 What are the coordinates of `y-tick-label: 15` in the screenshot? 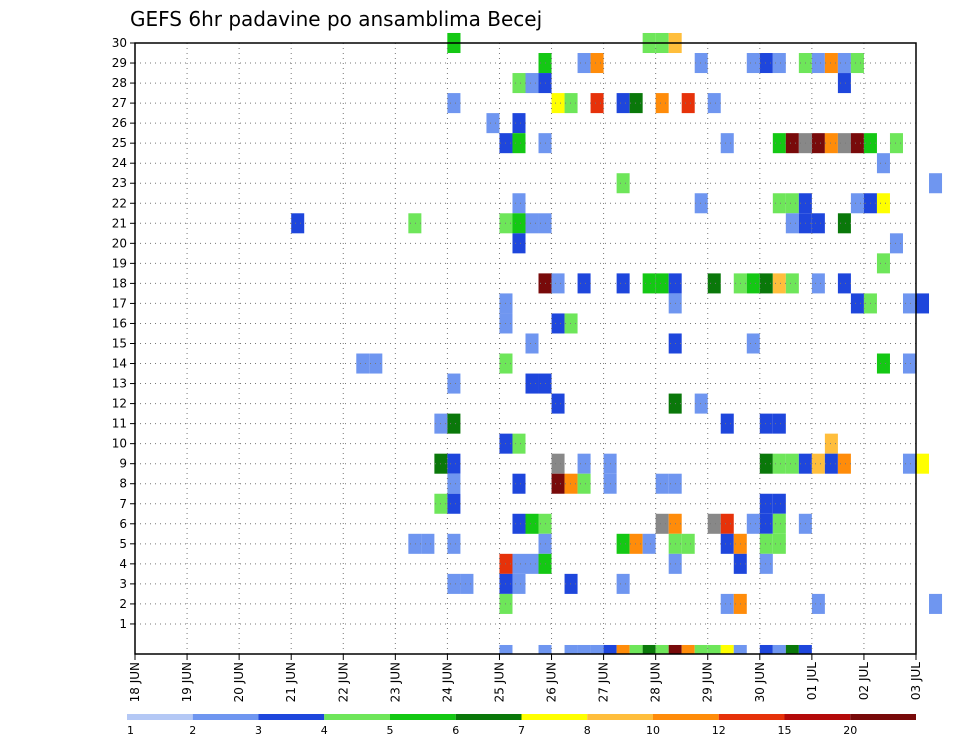 It's located at (119, 343).